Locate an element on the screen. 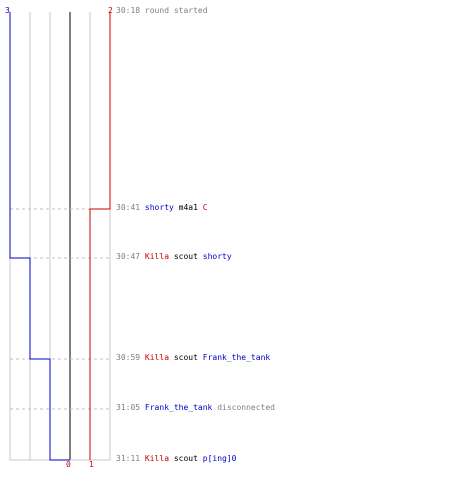 The image size is (450, 500). x-tick-1: 1 is located at coordinates (91, 464).